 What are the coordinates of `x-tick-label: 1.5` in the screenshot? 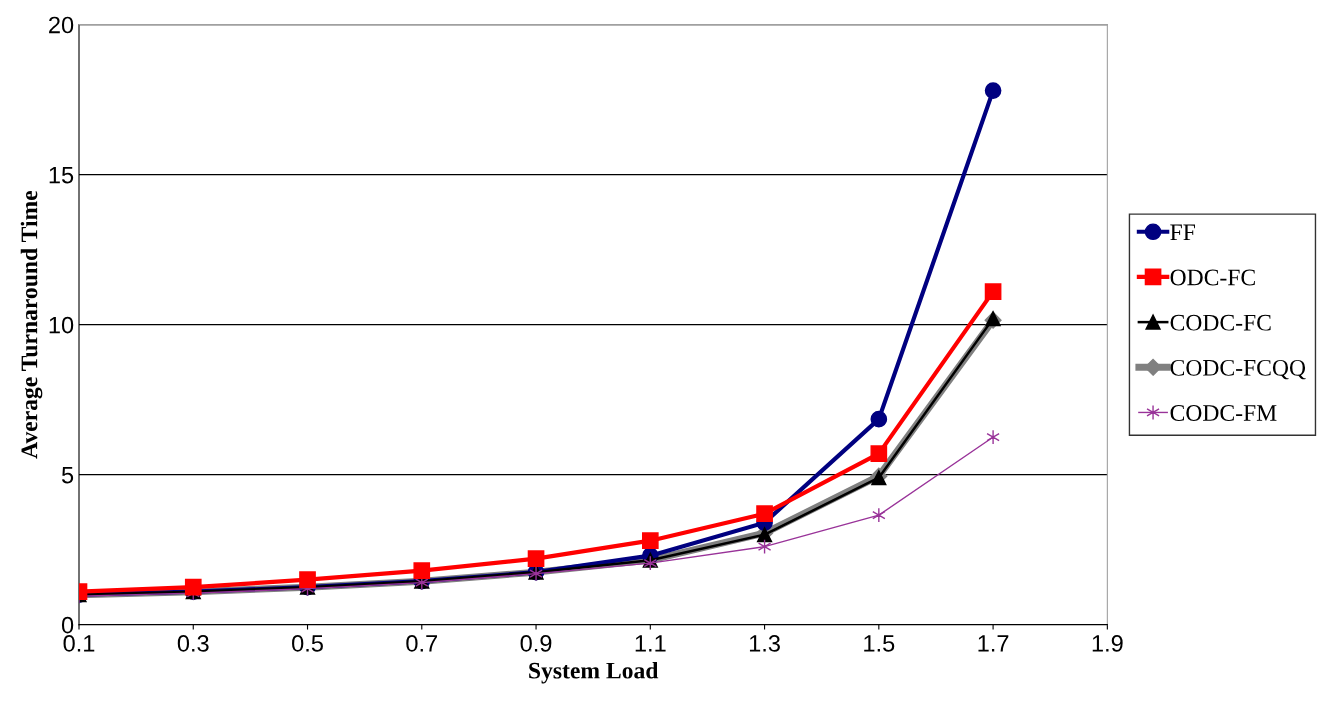 It's located at (879, 643).